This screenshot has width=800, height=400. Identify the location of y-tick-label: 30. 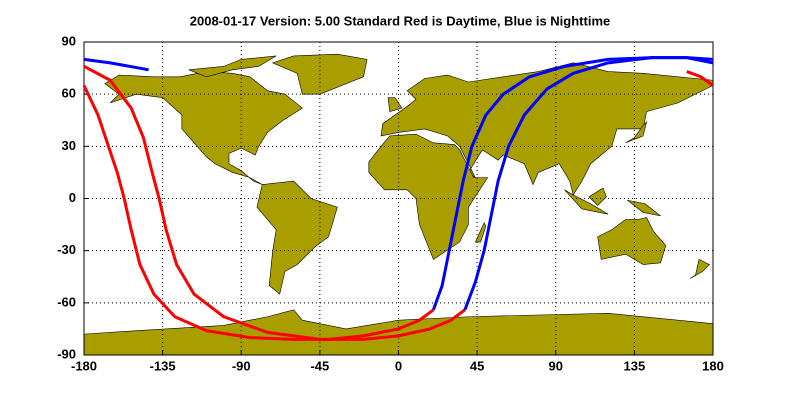
(69, 145).